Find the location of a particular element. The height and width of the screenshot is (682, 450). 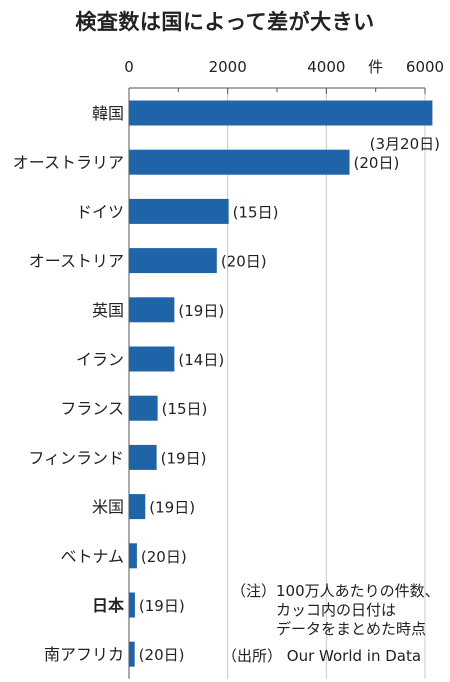

x-tick-label: 2000 is located at coordinates (228, 67).